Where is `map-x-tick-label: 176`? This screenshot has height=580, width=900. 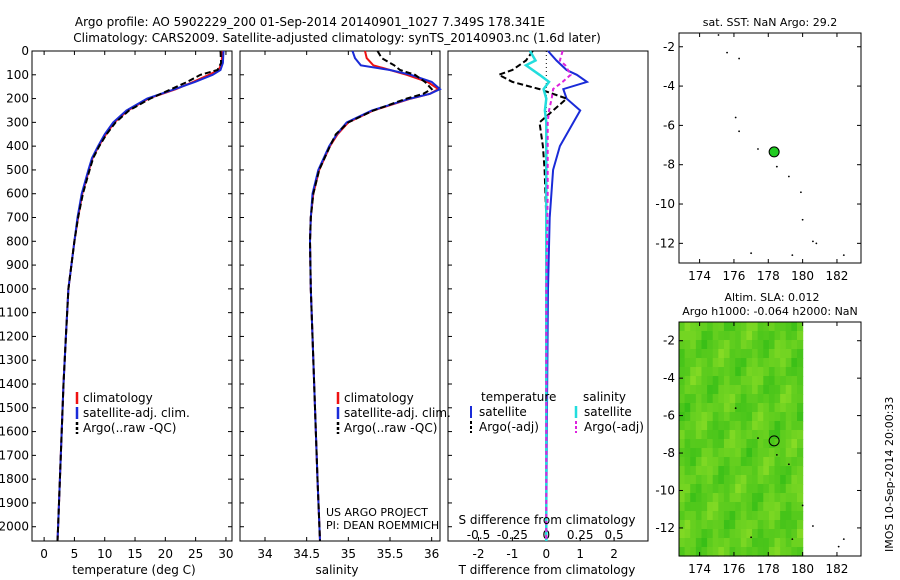 map-x-tick-label: 176 is located at coordinates (733, 569).